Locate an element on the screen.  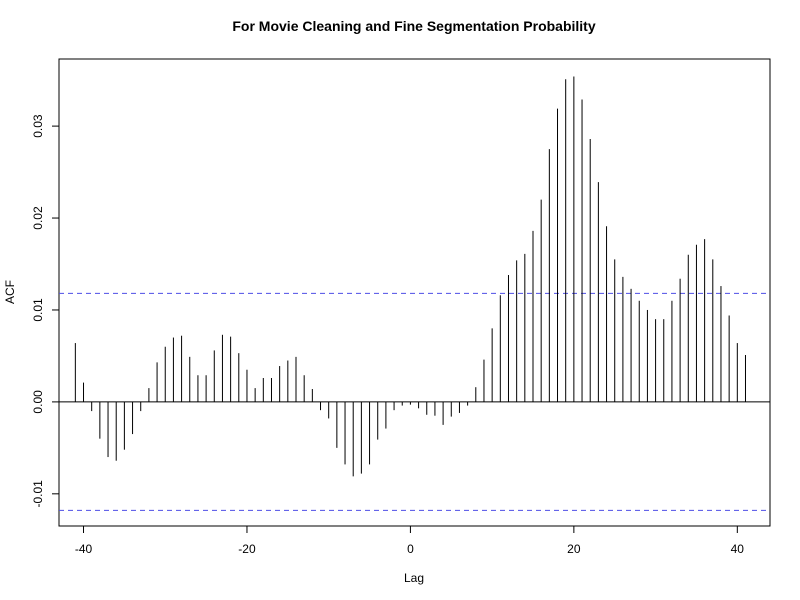
y-tick-label: 0.03 is located at coordinates (38, 126).